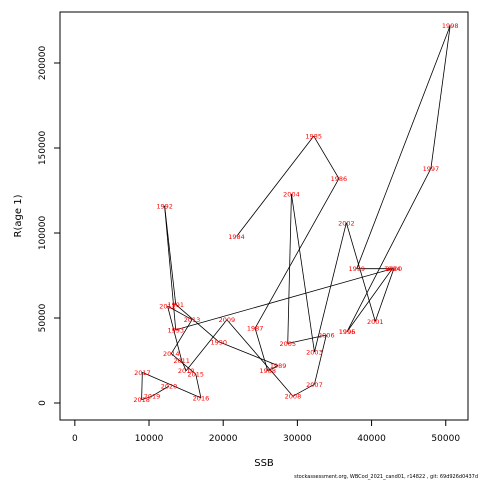 The height and width of the screenshot is (480, 480). I want to click on point-label-2014: 2014, so click(171, 354).